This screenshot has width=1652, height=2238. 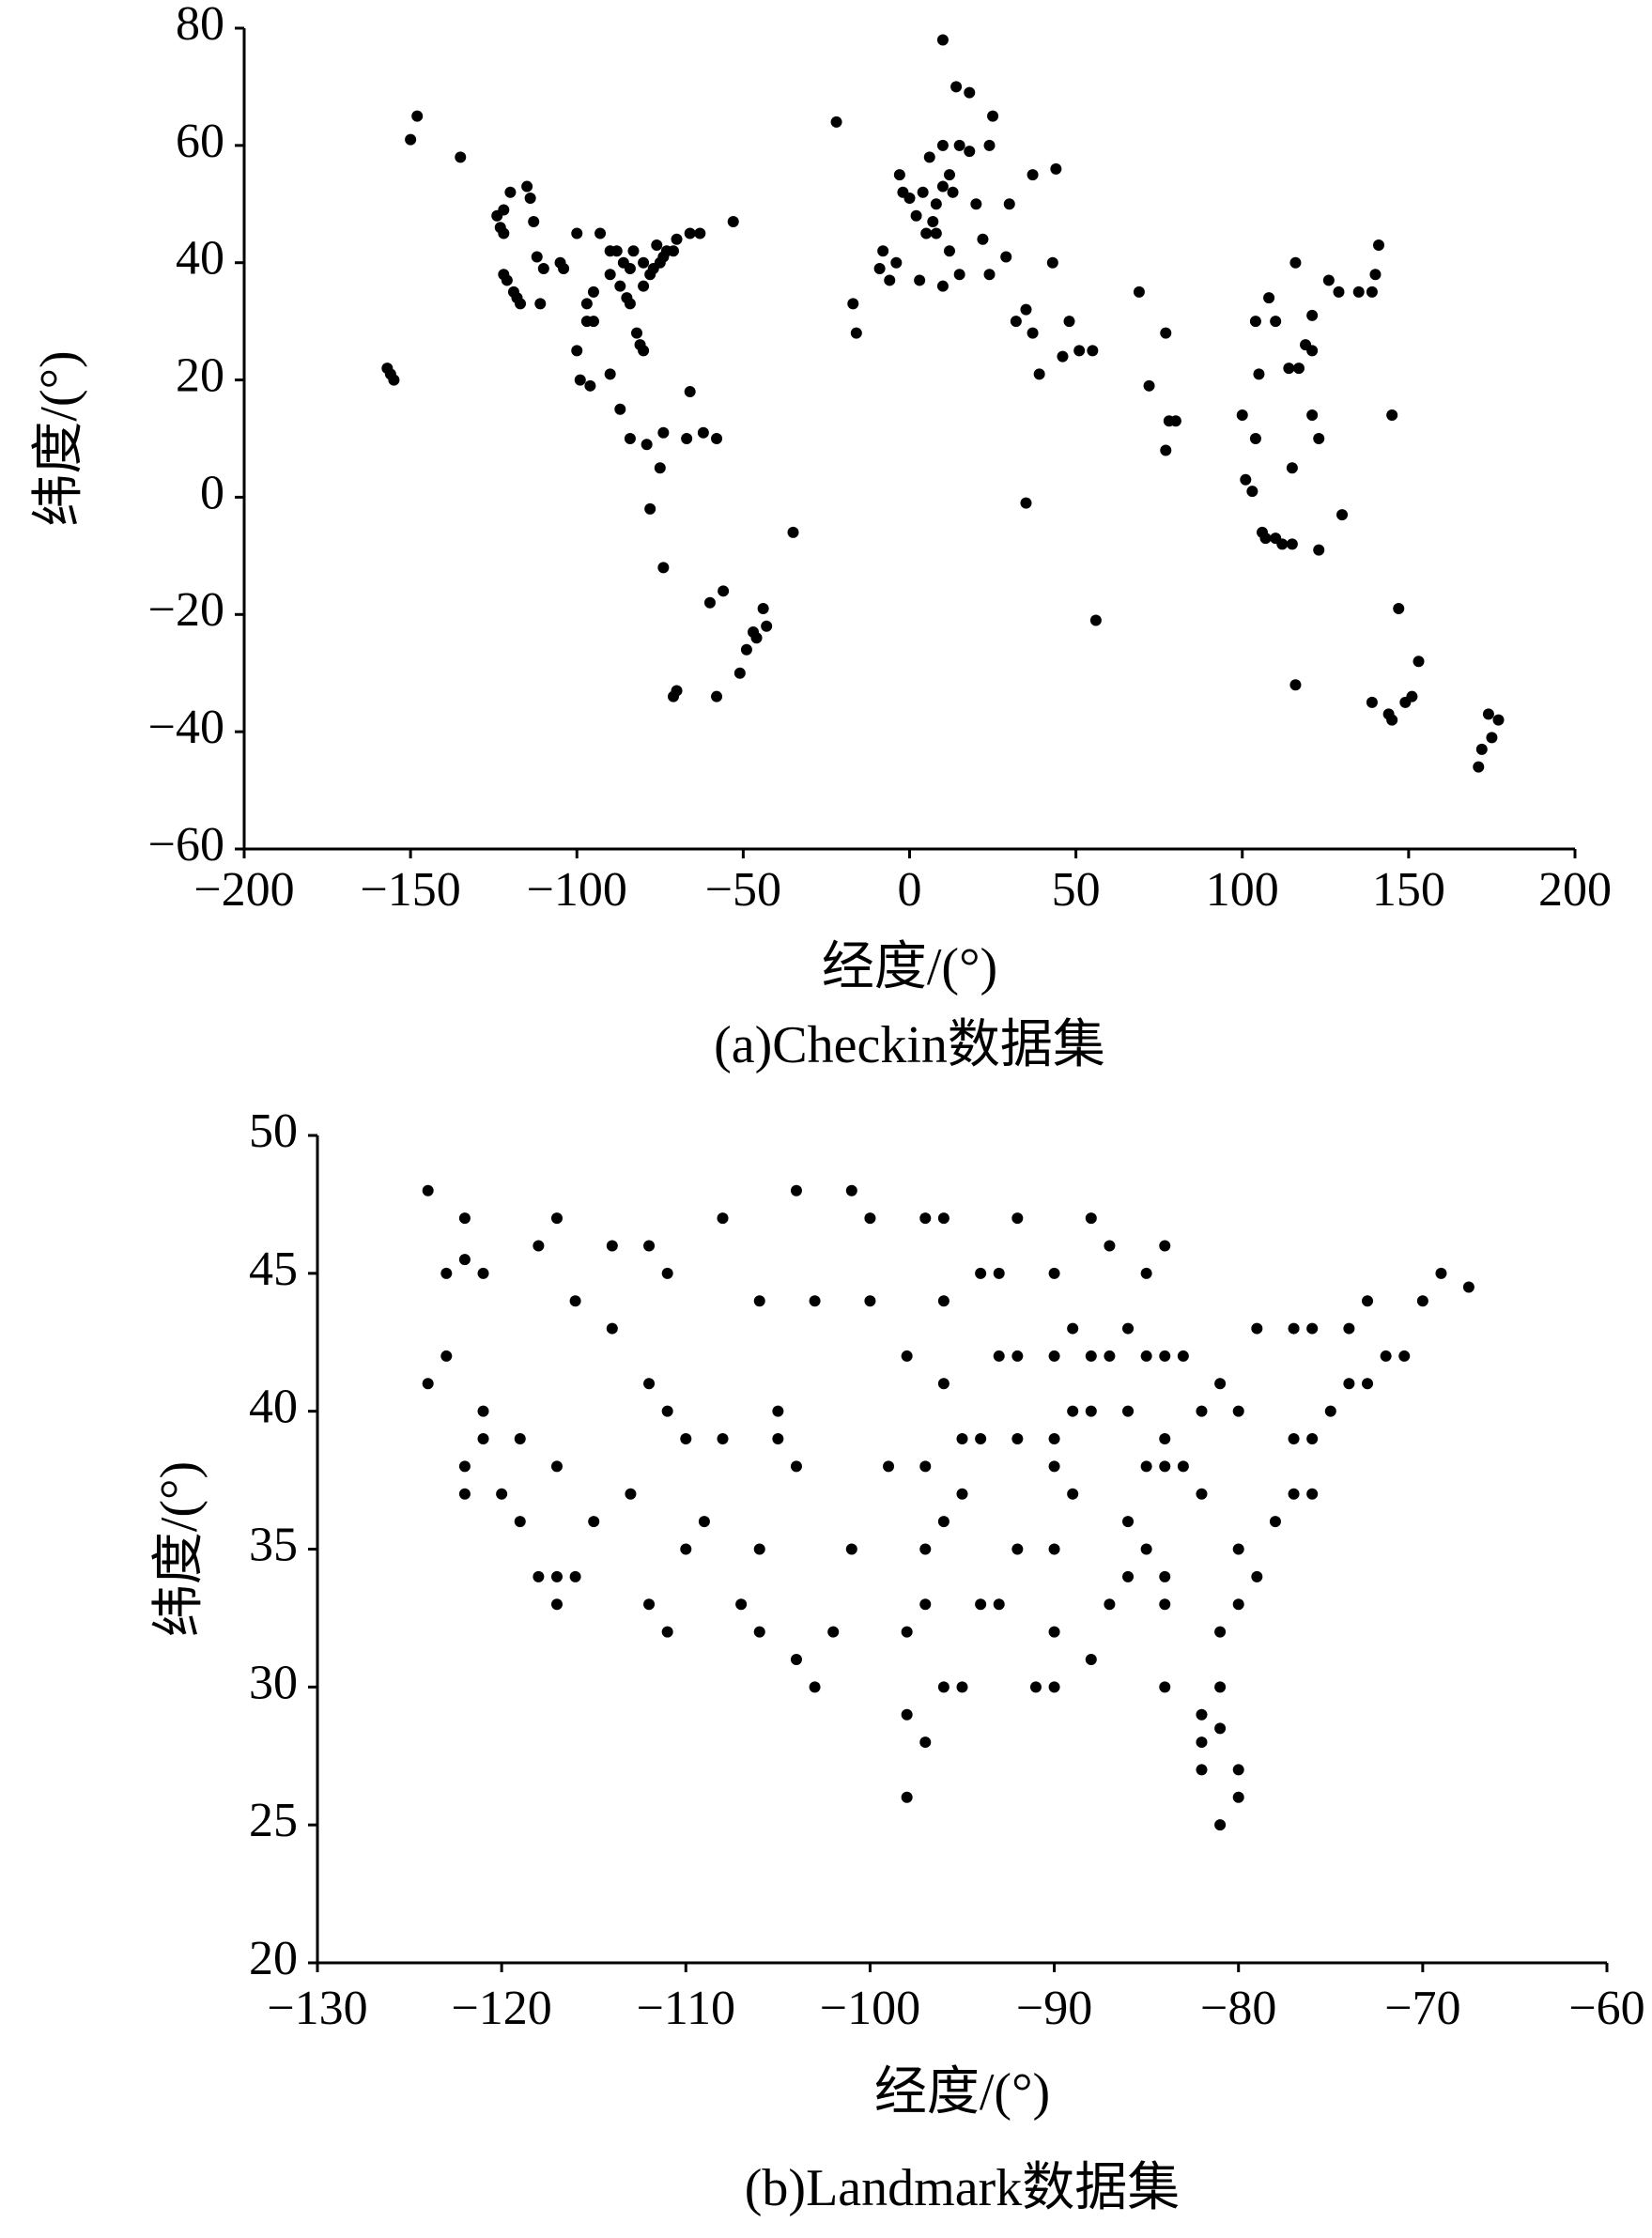 I want to click on y-tick-label: 20, so click(x=273, y=1959).